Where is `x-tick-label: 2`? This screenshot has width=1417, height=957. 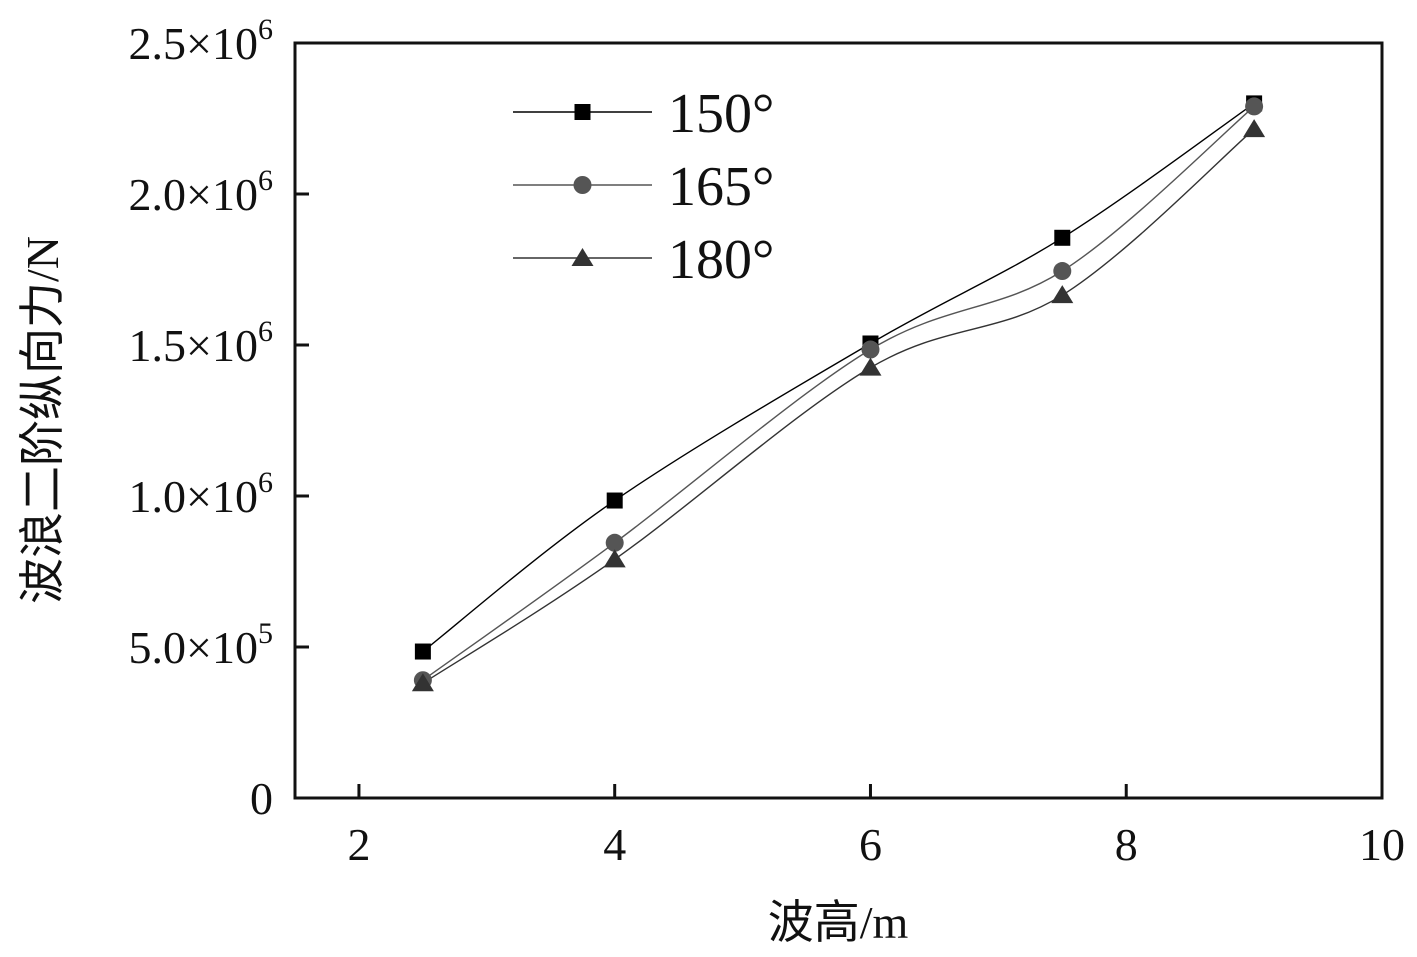 x-tick-label: 2 is located at coordinates (358, 844).